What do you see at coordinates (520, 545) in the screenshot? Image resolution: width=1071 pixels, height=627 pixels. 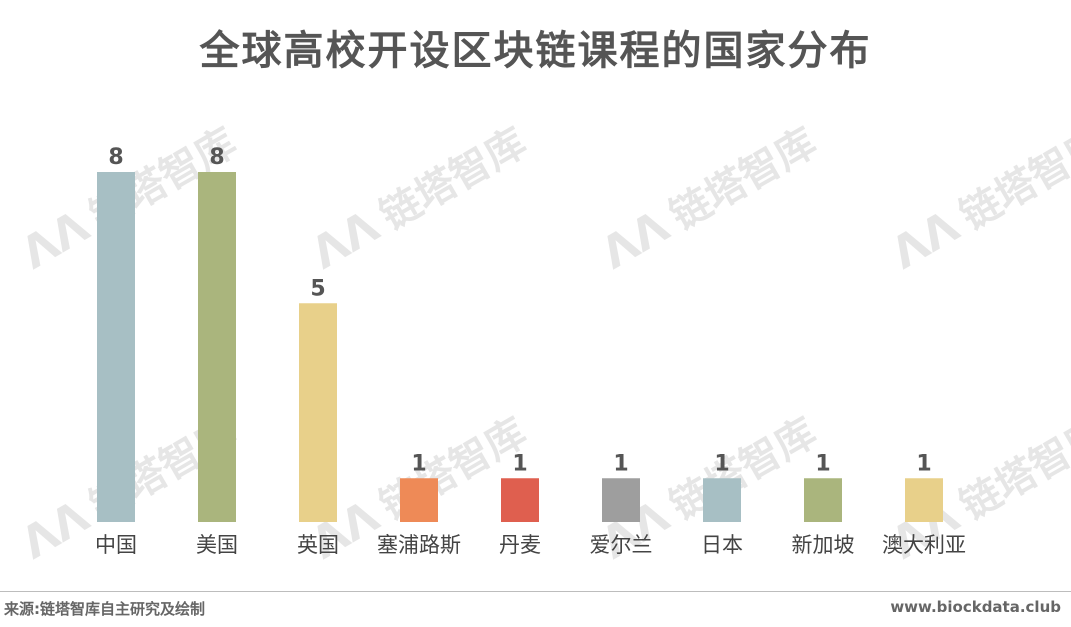 I see `category-label: 丹麦` at bounding box center [520, 545].